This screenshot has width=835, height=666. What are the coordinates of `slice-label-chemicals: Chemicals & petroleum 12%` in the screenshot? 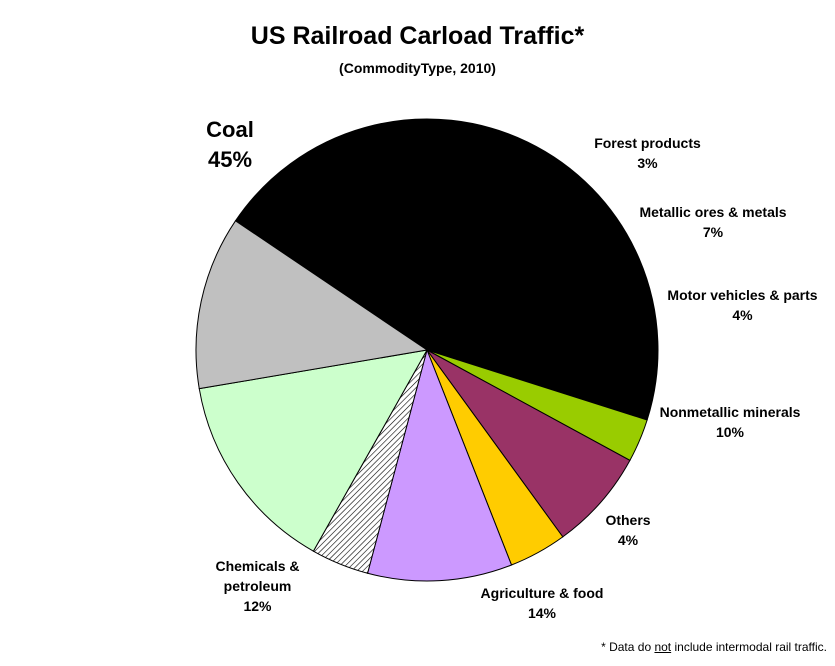 It's located at (257, 586).